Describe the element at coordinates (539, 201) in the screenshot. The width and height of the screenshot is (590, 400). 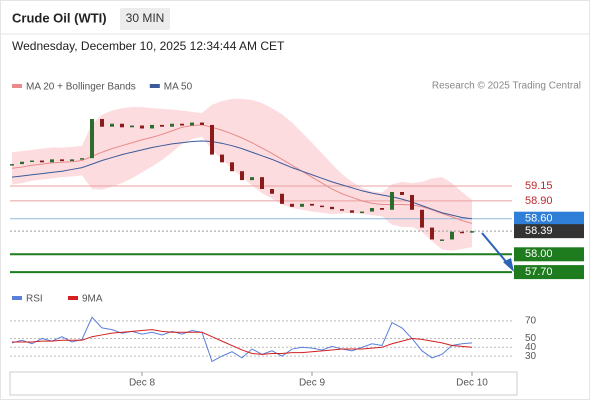
I see `level-label: 58.90` at that location.